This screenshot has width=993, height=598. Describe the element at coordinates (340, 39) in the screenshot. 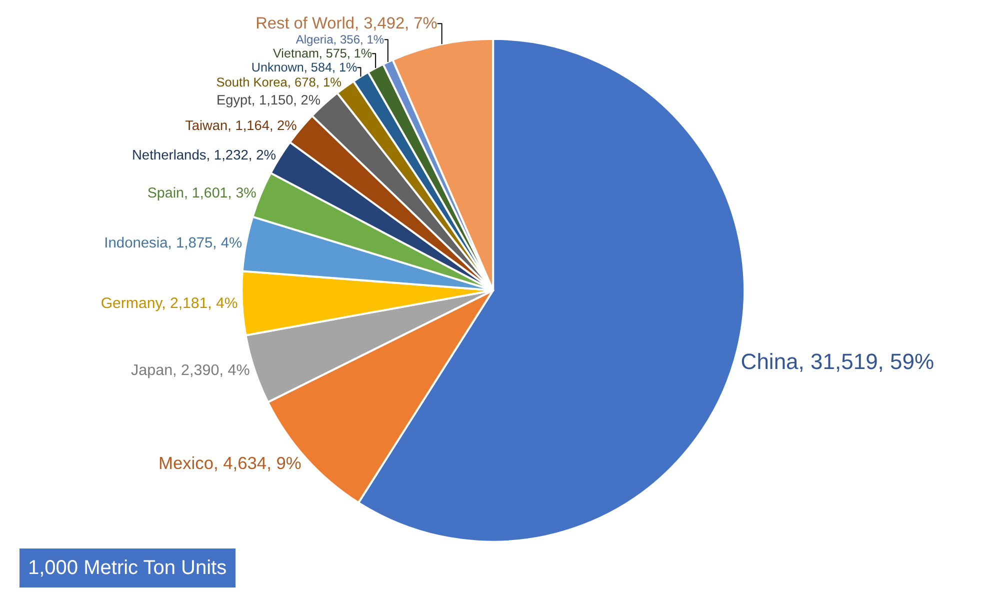

I see `slice-label: Algeria, 356, 1%` at that location.